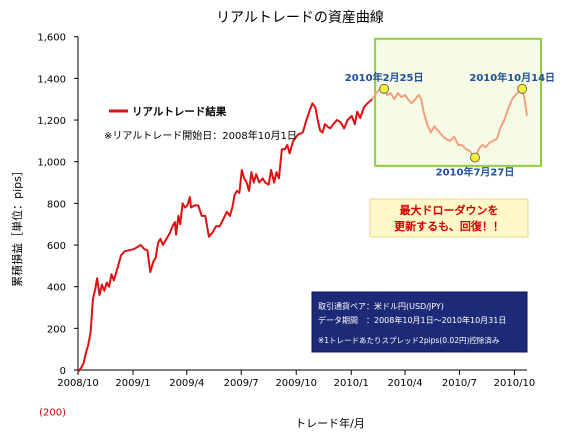 Image resolution: width=567 pixels, height=441 pixels. Describe the element at coordinates (57, 226) in the screenshot. I see `y-axis-ticks: (200) 0 200 400 600 800 1,000 1,200 1,400 1,600` at that location.